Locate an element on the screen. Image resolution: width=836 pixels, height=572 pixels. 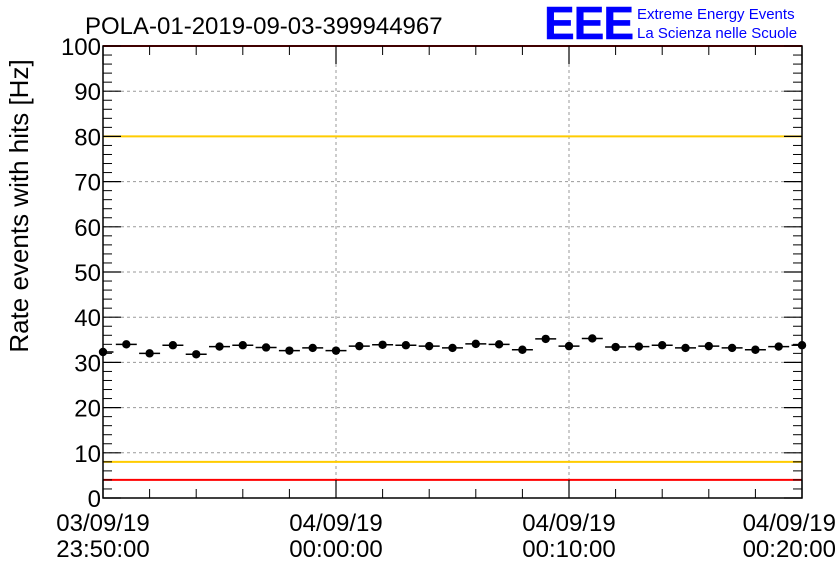
eee-logo-line1: Extreme Energy Events is located at coordinates (716, 14).